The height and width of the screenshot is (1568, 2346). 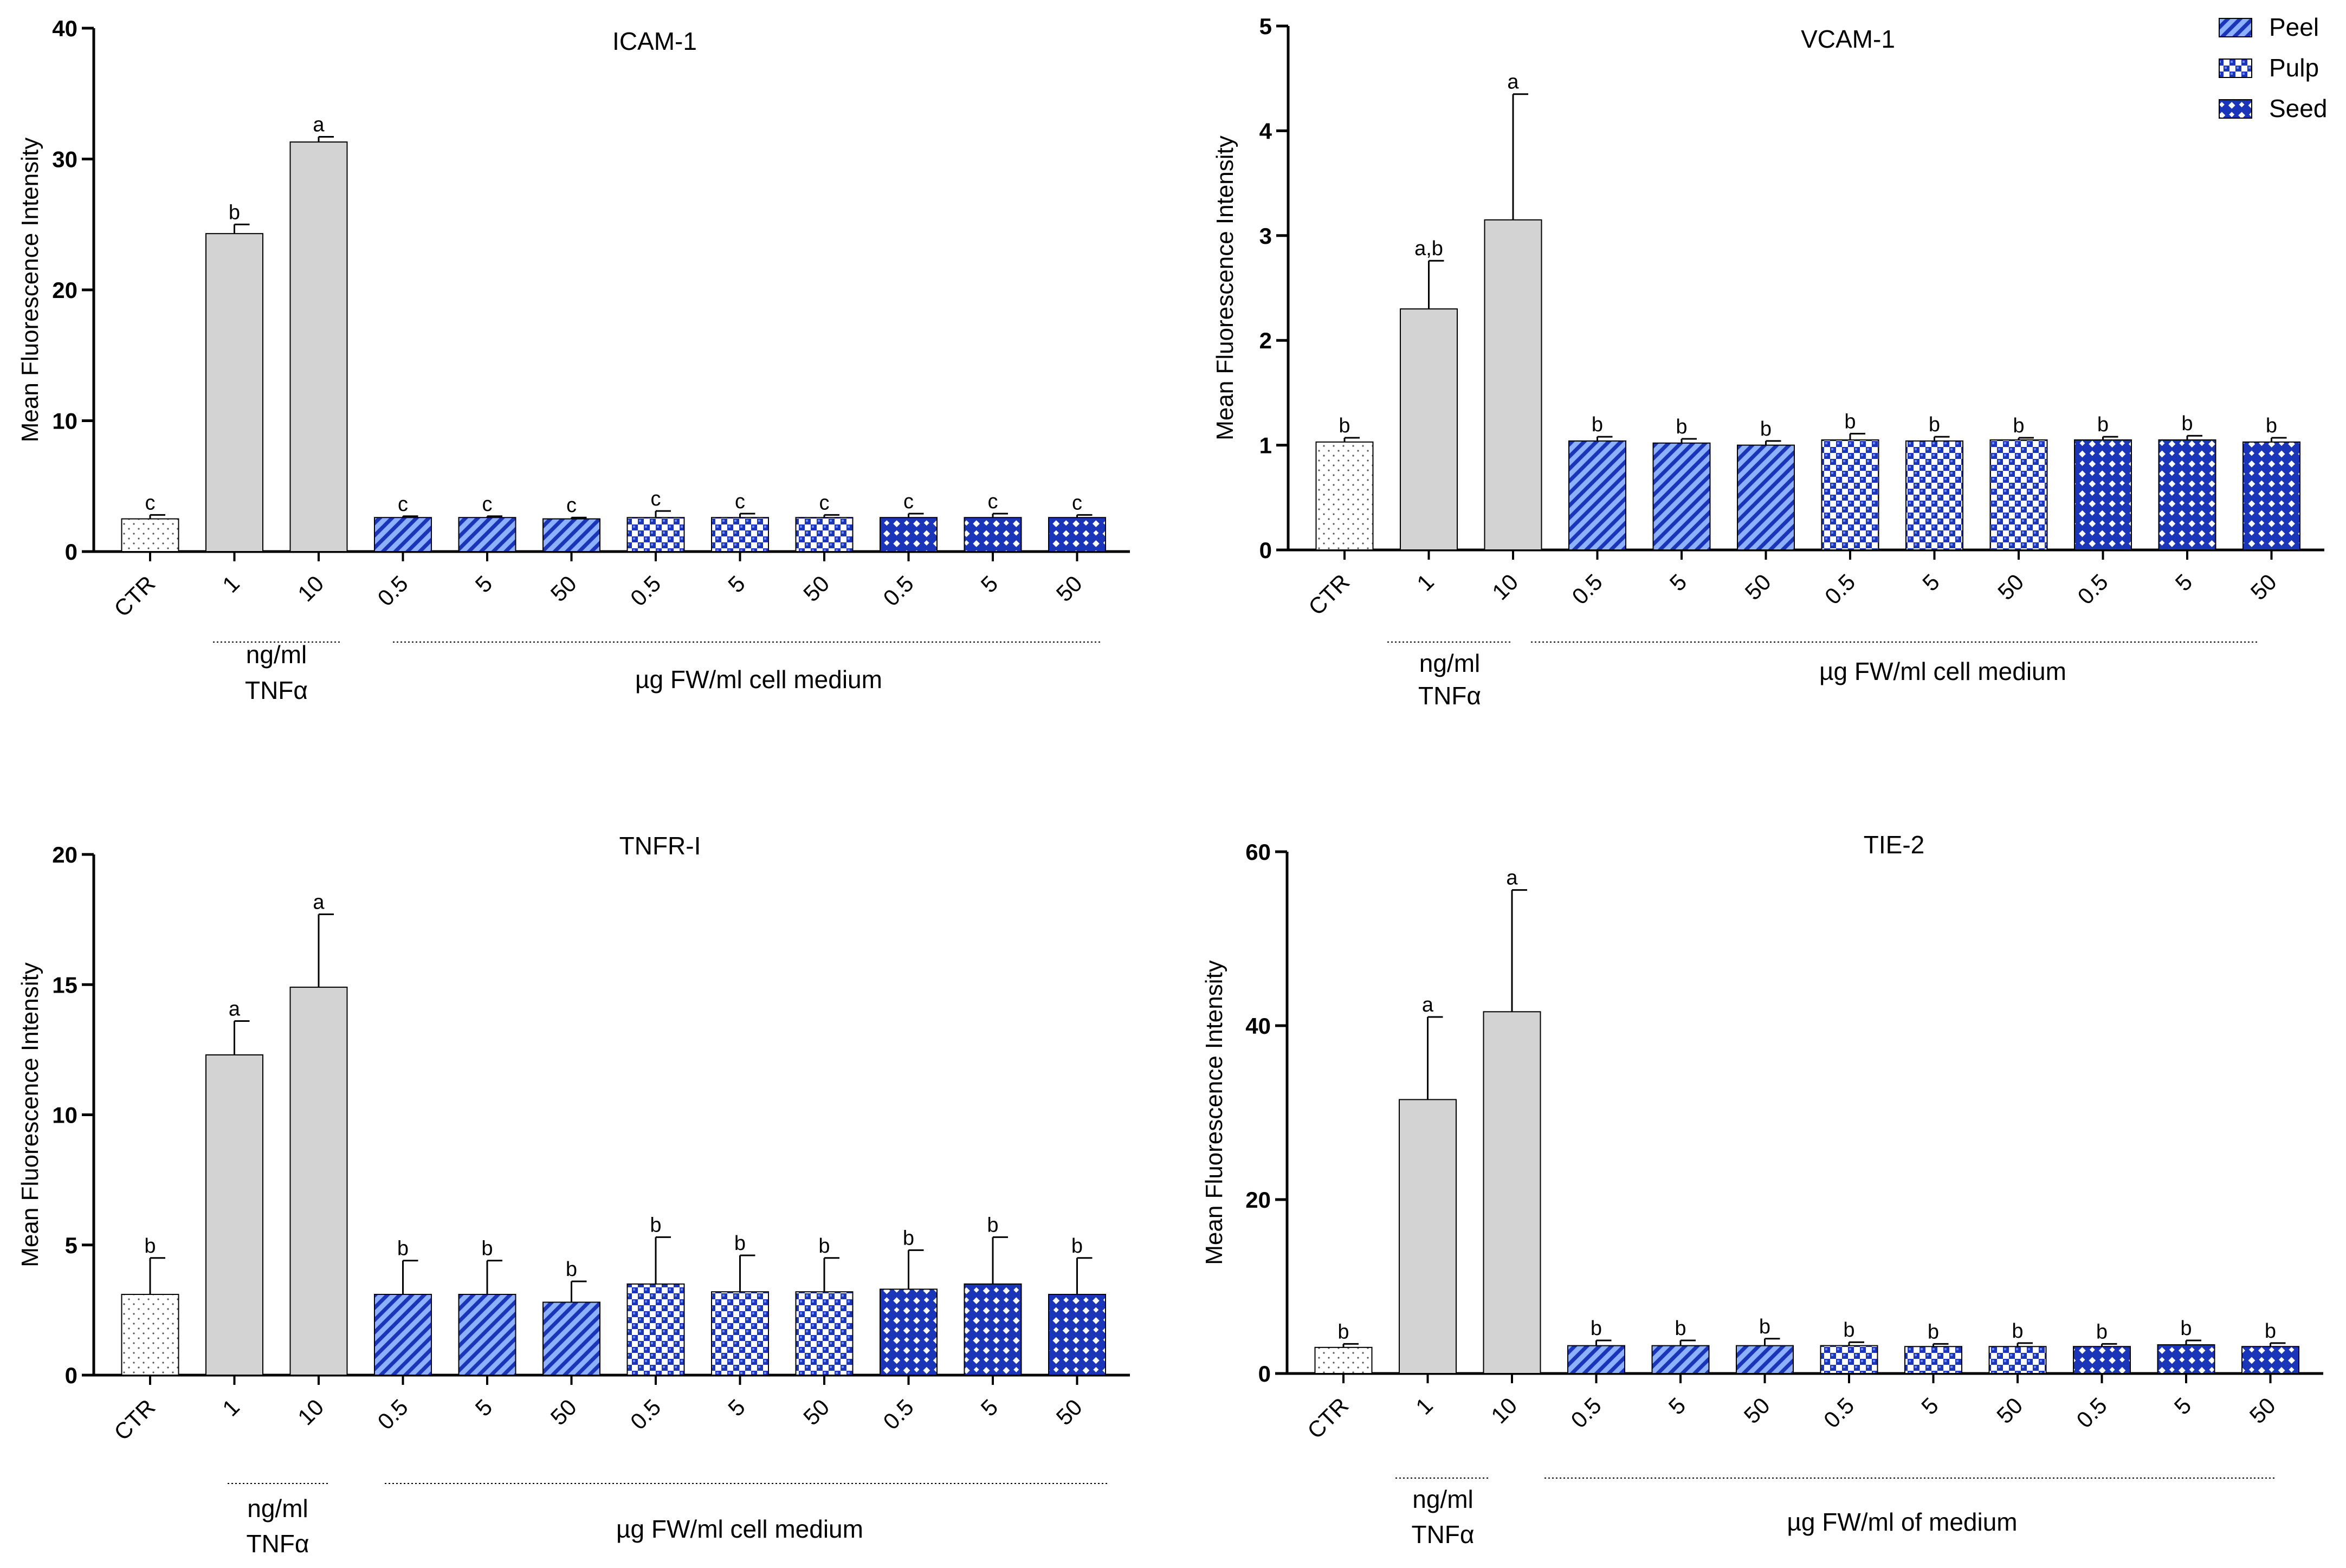 What do you see at coordinates (30, 1114) in the screenshot?
I see `y-axis-label: Mean Fluorescence Intensity` at bounding box center [30, 1114].